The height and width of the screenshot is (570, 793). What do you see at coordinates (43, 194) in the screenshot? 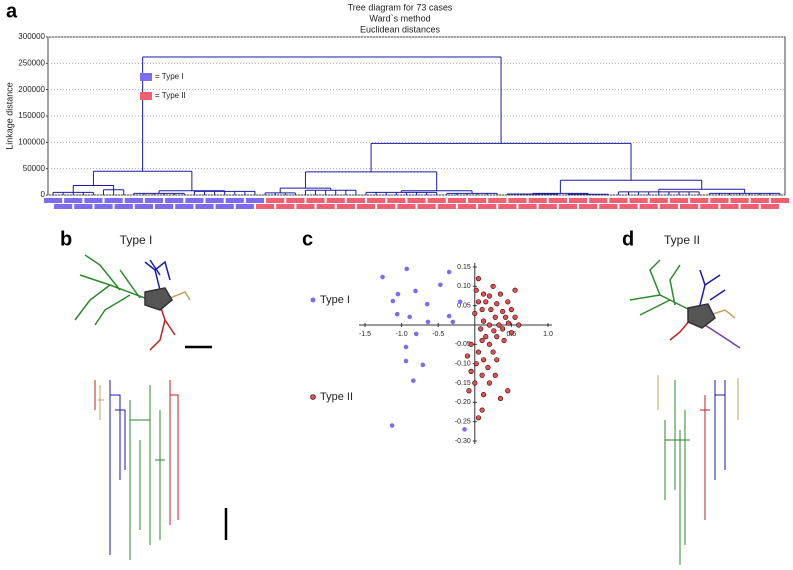
I see `y-tick-label: 0` at bounding box center [43, 194].